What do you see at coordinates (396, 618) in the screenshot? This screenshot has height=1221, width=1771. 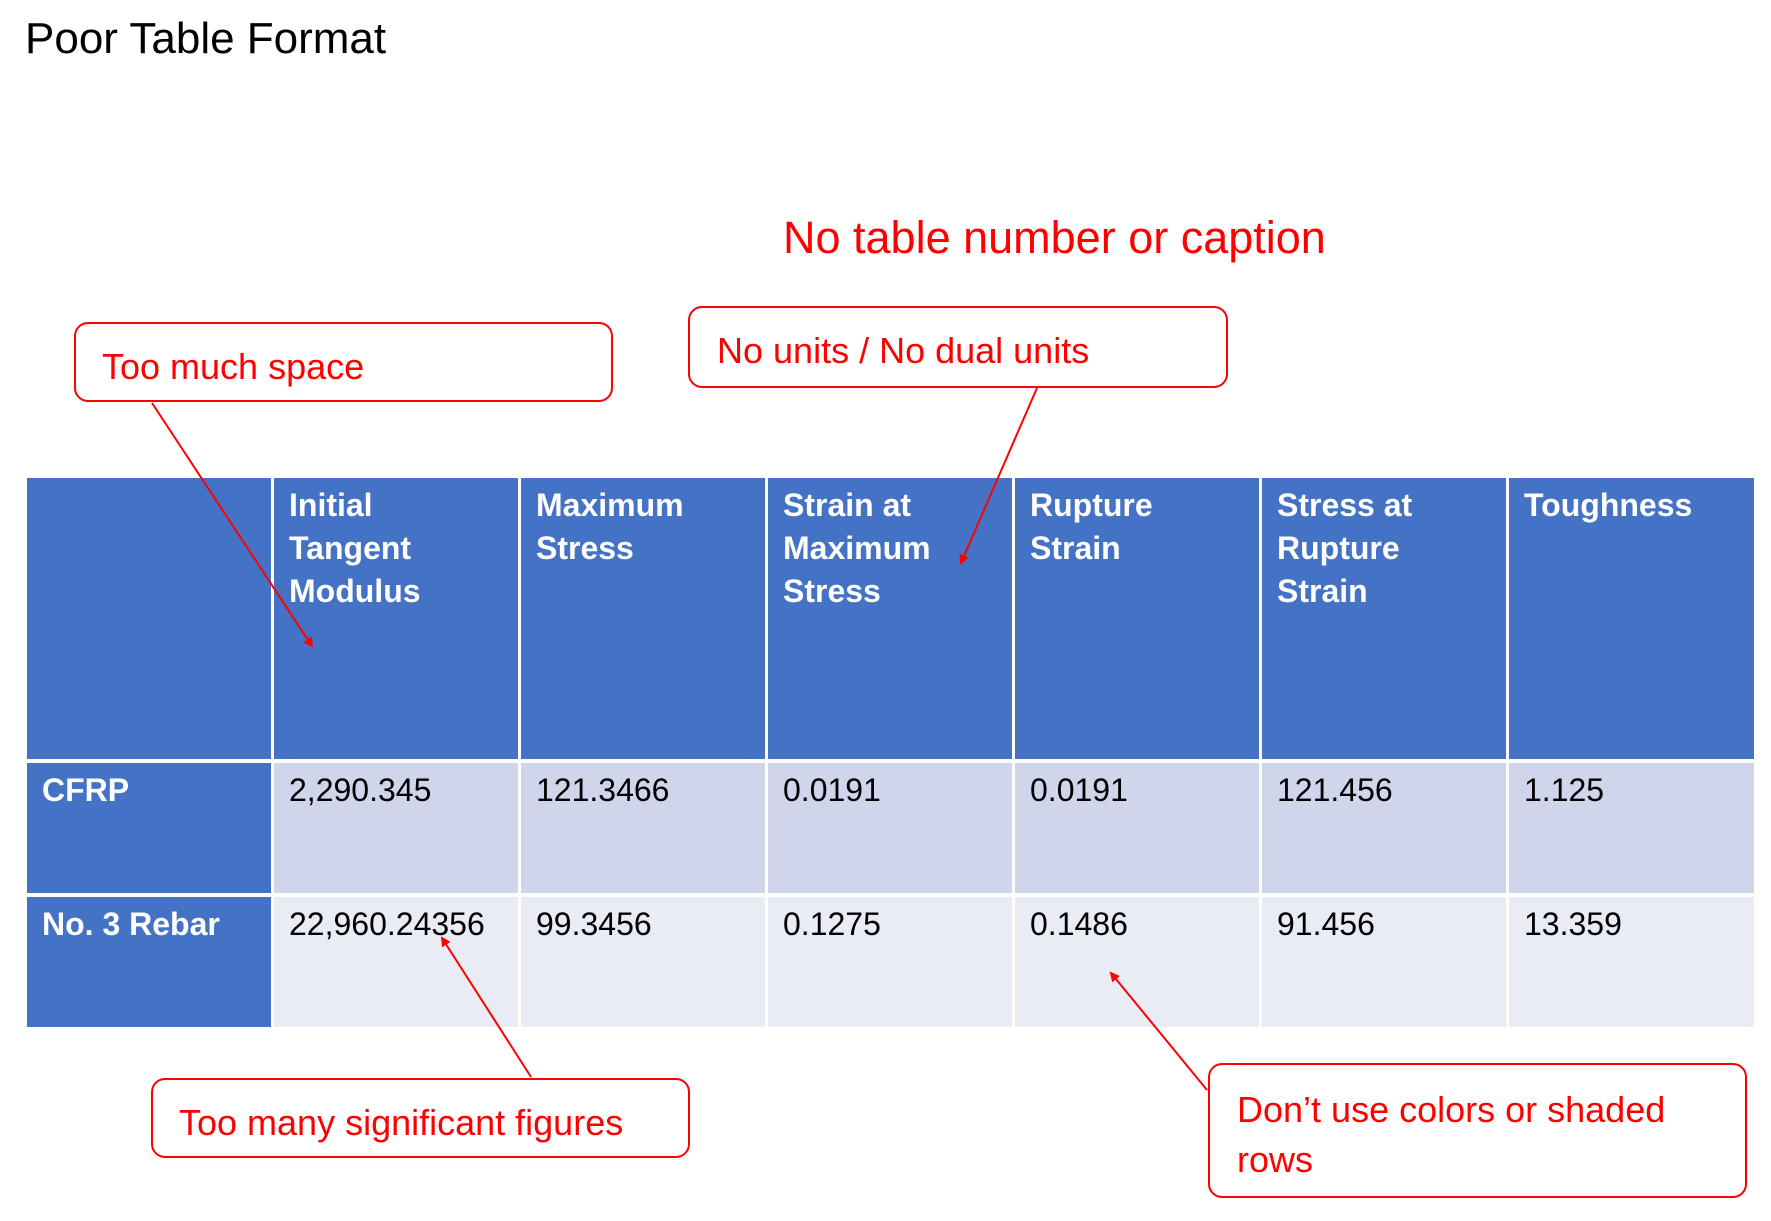 I see `header-cell-initial-tangent-modulus: Initial Tangent Modulus` at bounding box center [396, 618].